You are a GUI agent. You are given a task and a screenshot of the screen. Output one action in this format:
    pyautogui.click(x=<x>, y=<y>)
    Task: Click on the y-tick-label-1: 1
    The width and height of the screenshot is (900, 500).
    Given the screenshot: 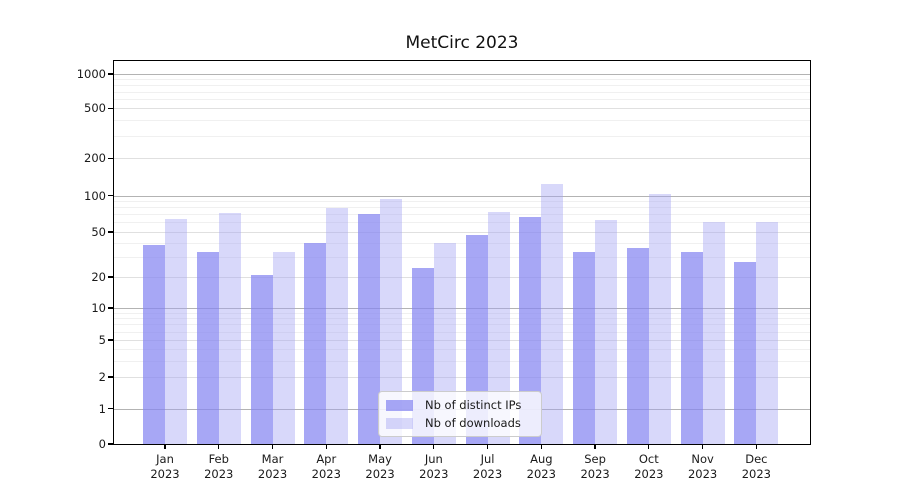 What is the action you would take?
    pyautogui.click(x=102, y=408)
    